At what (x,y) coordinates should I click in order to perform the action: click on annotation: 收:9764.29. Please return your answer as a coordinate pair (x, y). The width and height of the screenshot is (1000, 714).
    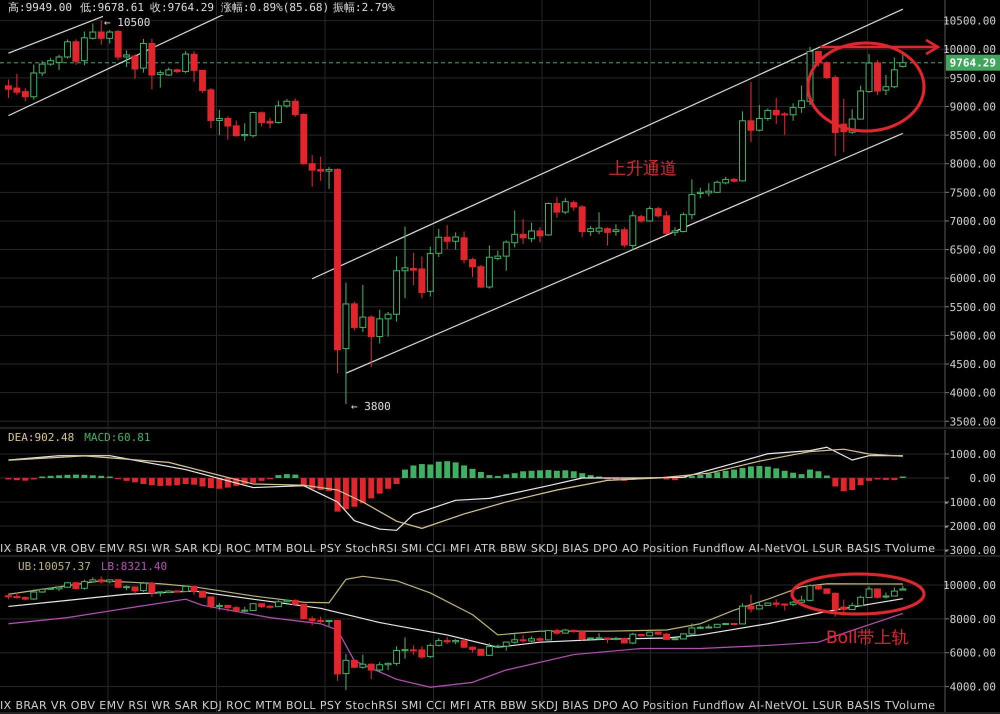
    Looking at the image, I should click on (182, 7).